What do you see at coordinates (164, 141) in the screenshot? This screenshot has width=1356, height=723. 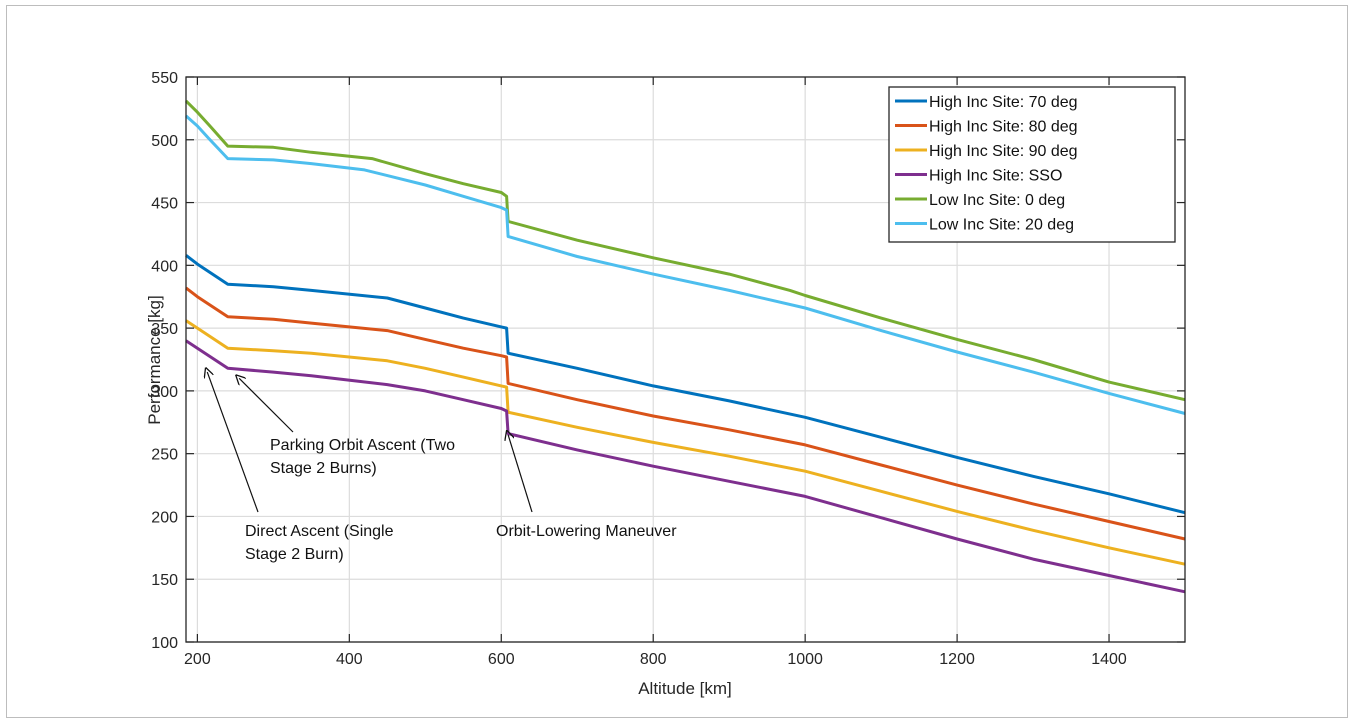 I see `y-tick-label: 500` at bounding box center [164, 141].